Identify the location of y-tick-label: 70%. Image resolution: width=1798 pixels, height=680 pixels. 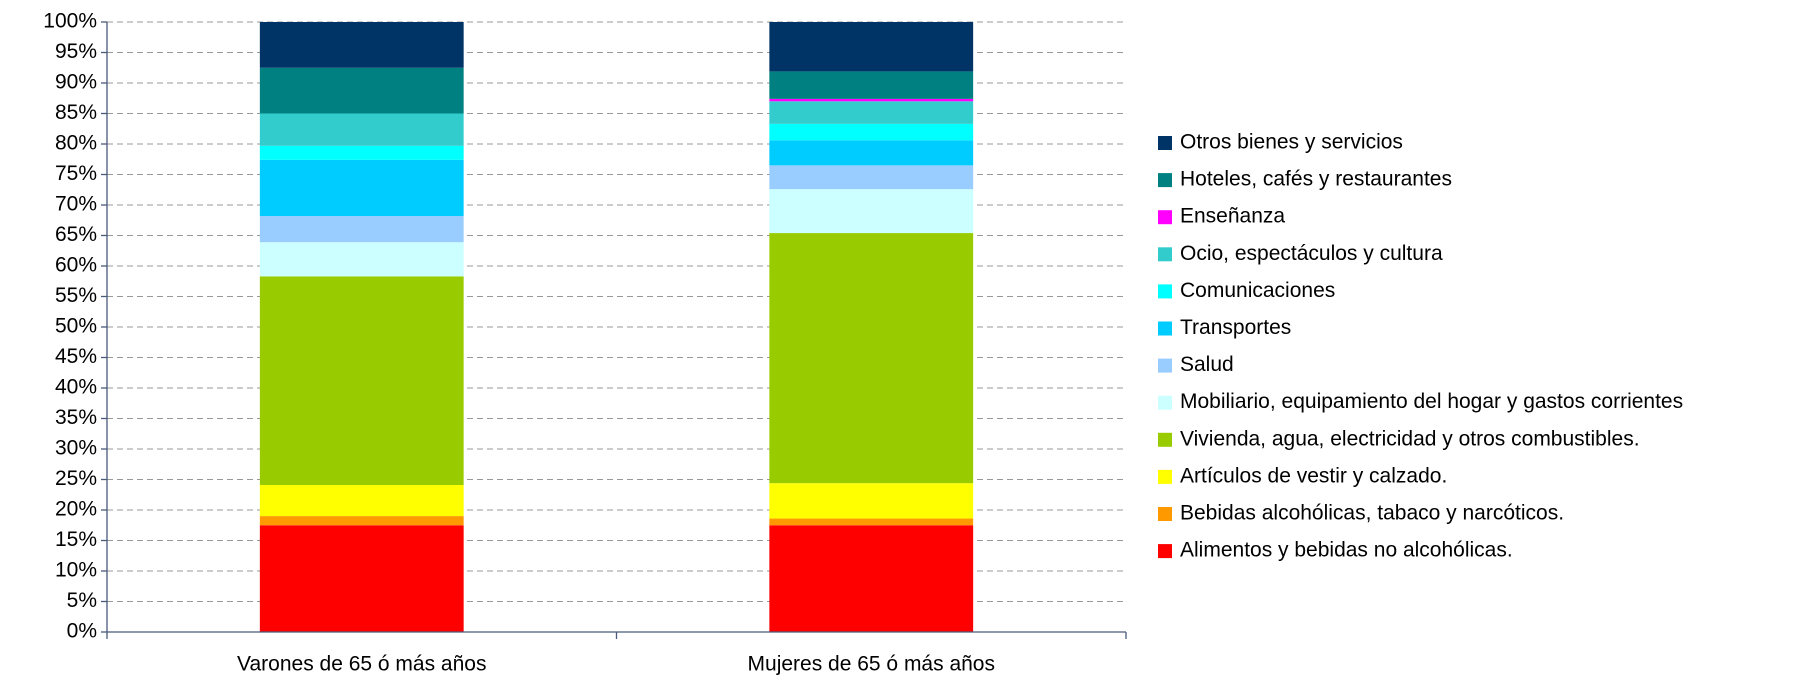
(76, 204).